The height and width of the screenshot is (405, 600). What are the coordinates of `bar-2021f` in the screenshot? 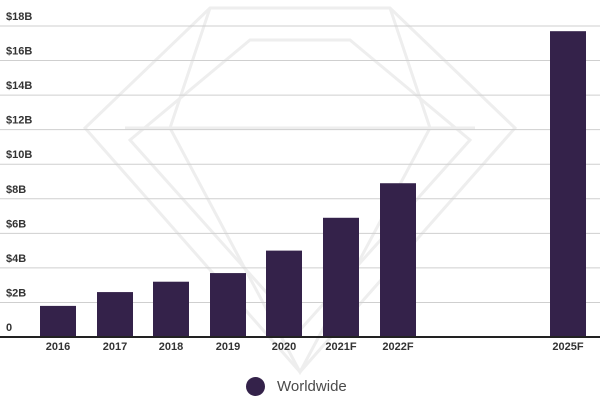 It's located at (341, 277).